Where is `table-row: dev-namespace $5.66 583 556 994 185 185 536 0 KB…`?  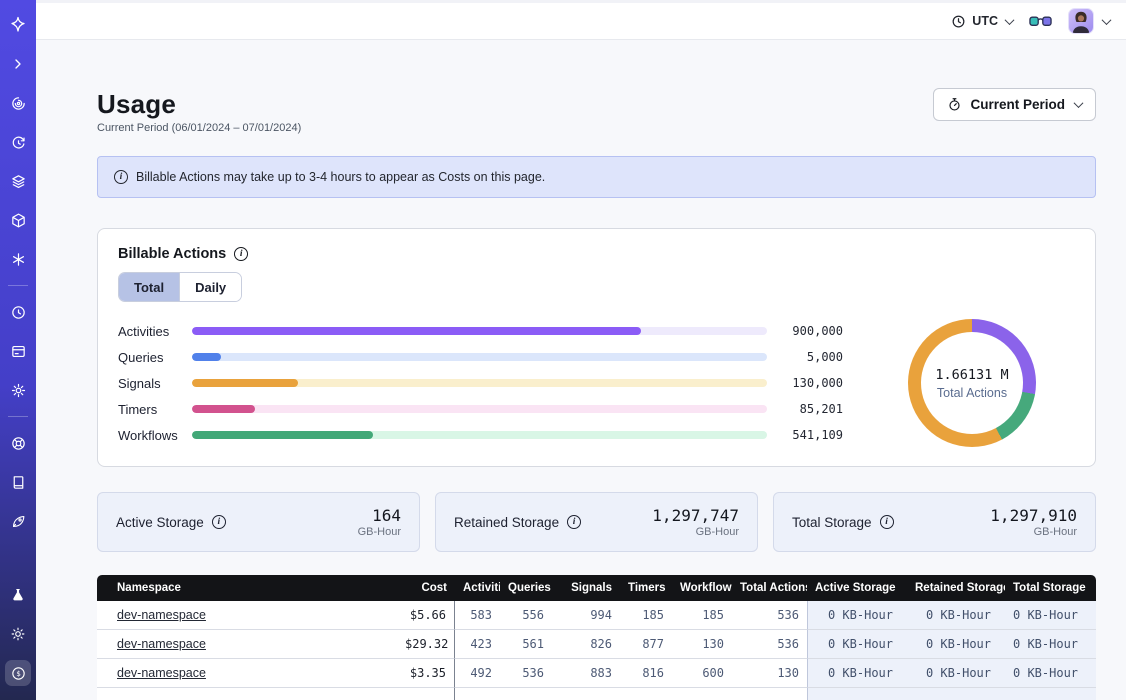 table-row: dev-namespace $5.66 583 556 994 185 185 536 0 KB… is located at coordinates (596, 615).